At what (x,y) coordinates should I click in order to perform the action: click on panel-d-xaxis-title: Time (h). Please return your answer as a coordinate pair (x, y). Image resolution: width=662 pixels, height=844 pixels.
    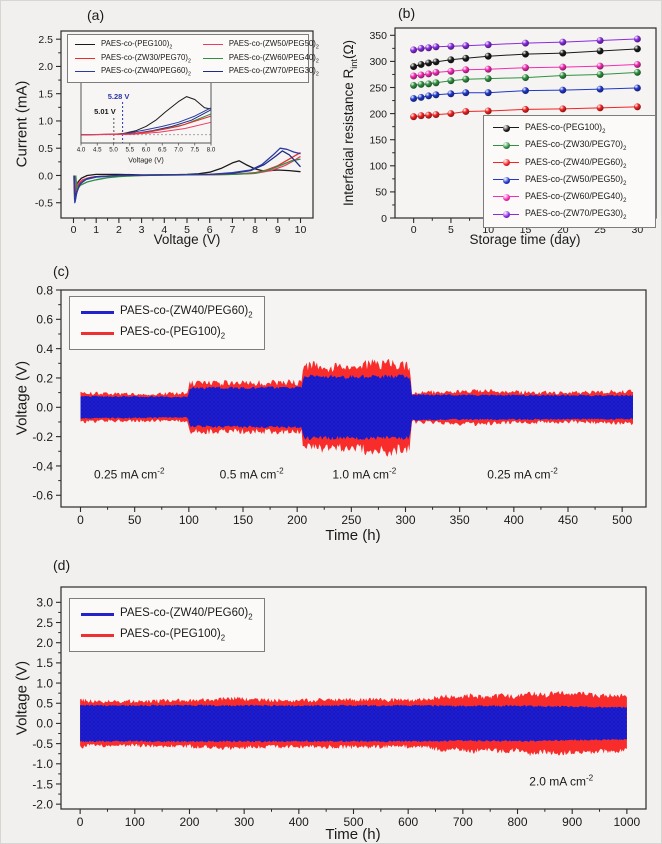
    Looking at the image, I should click on (353, 834).